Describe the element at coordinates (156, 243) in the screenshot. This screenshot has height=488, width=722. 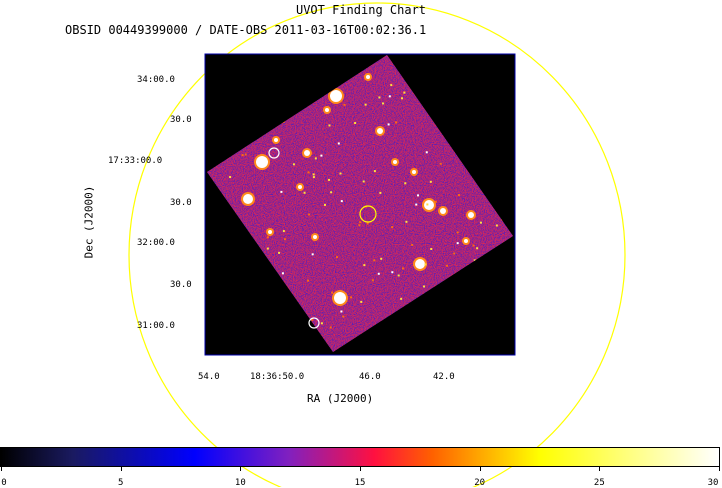
I see `dec-tick-label: 32:00.0` at that location.